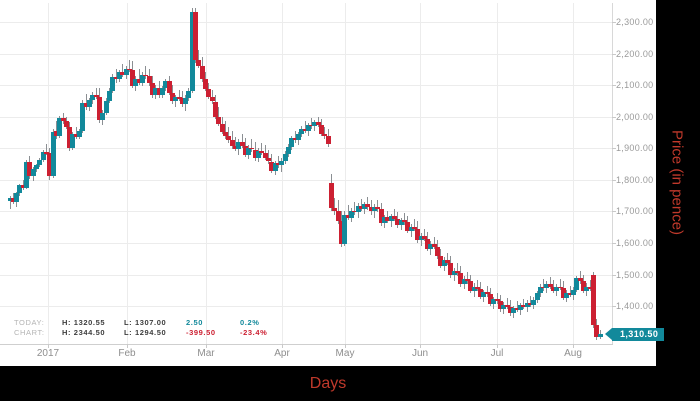  I want to click on y-axis-tick-label: 1,800.00, so click(635, 179).